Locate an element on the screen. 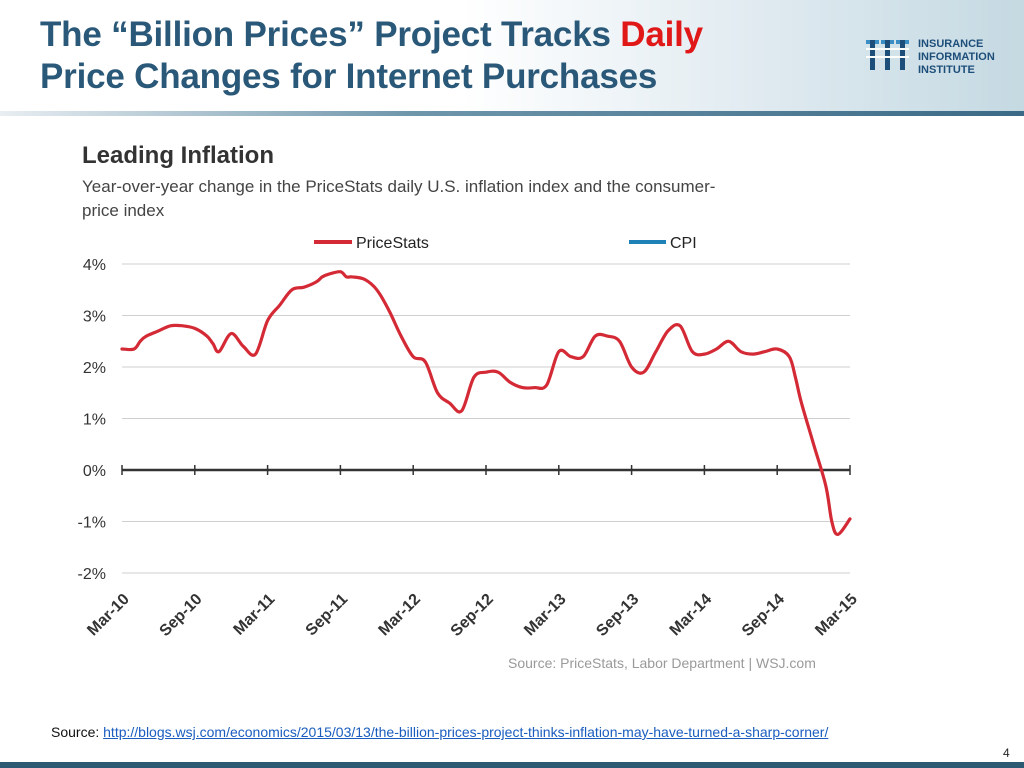  logo-line-2: INFORMATION is located at coordinates (956, 56).